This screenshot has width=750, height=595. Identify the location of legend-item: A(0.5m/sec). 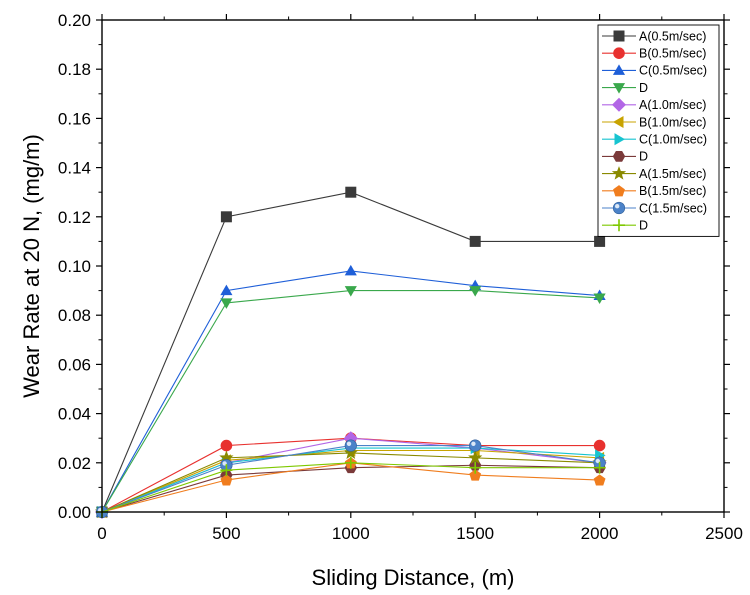
(654, 36).